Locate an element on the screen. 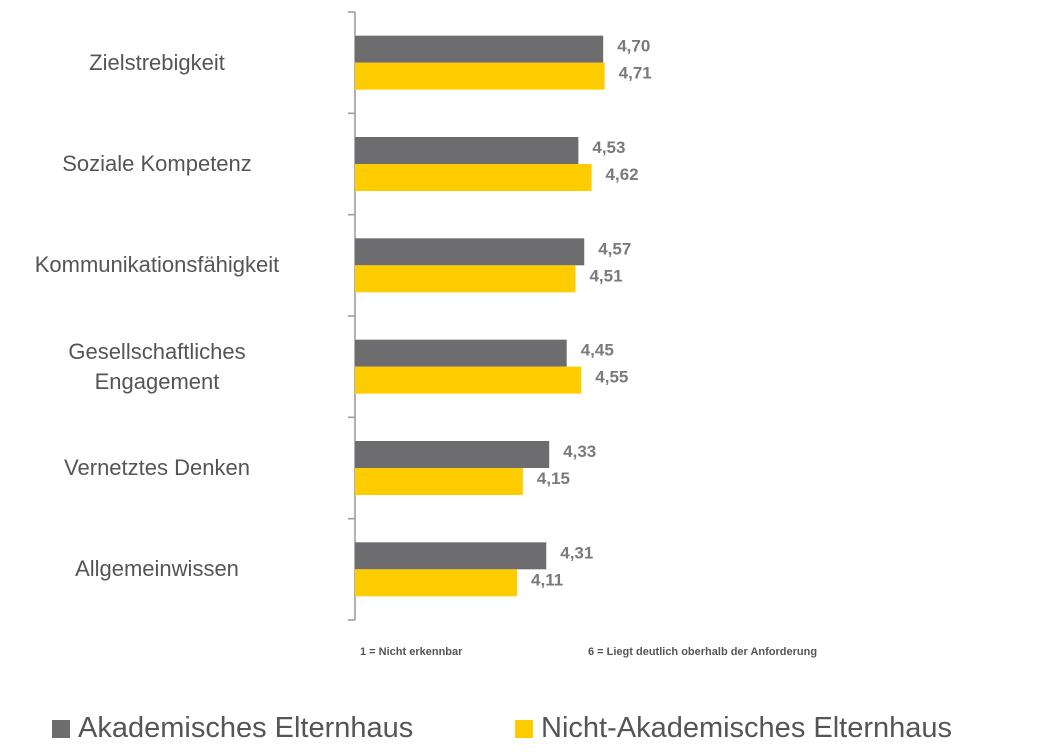 The image size is (1057, 752). category-label: Zielstrebigkeit is located at coordinates (157, 62).